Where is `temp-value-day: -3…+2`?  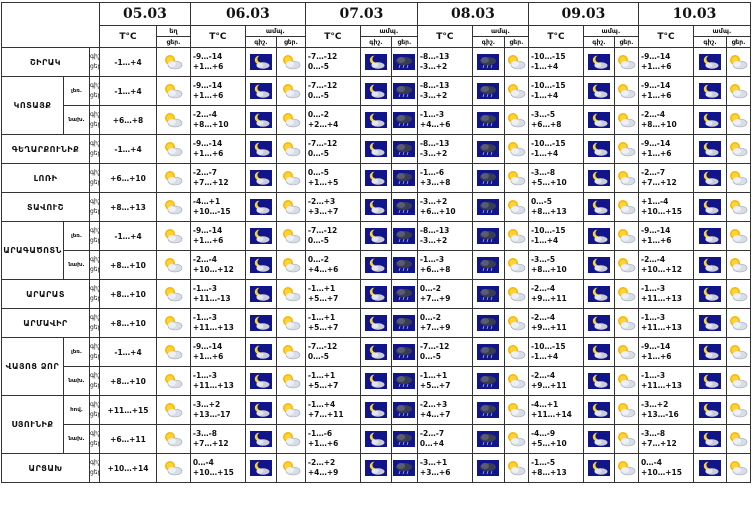
temp-value-day: -3…+2 is located at coordinates (433, 95).